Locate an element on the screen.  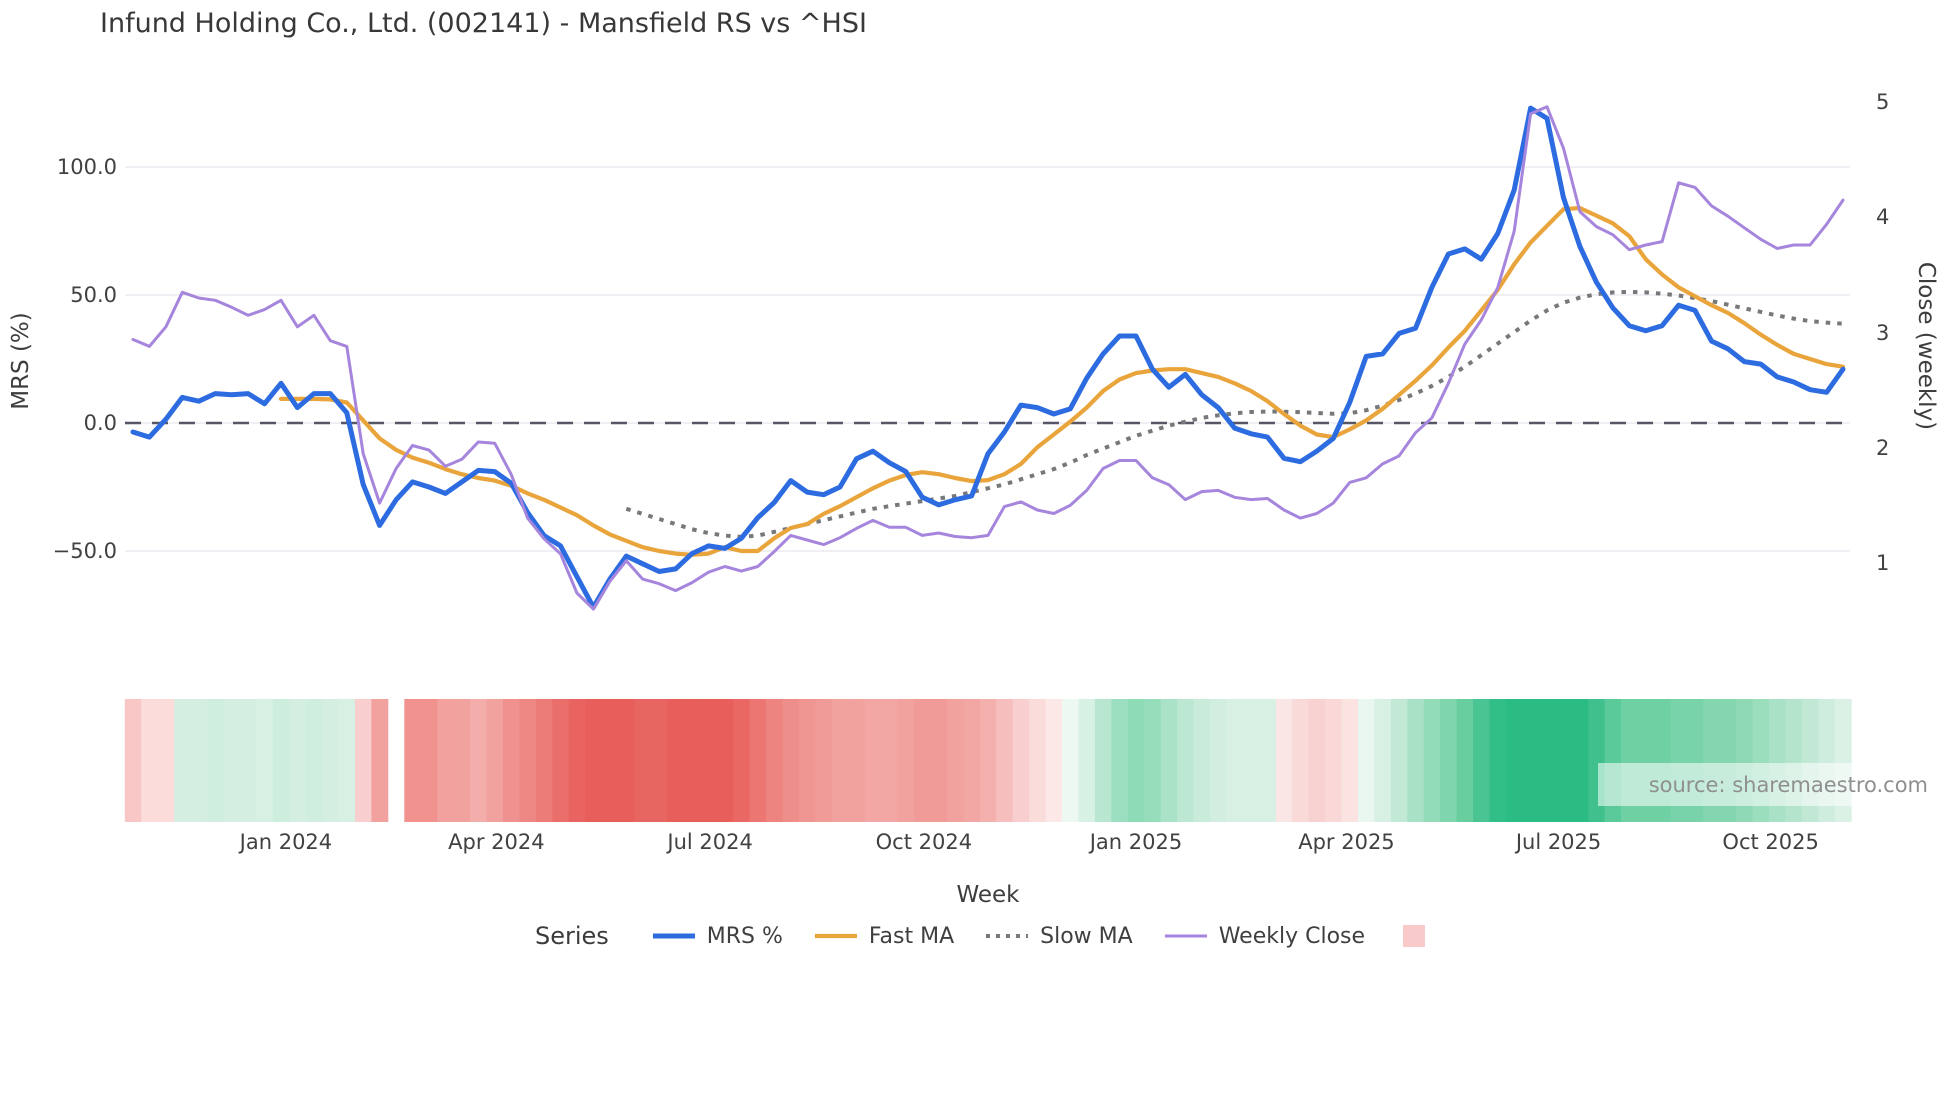
weekly-close-line-swatch-icon is located at coordinates (1185, 936).